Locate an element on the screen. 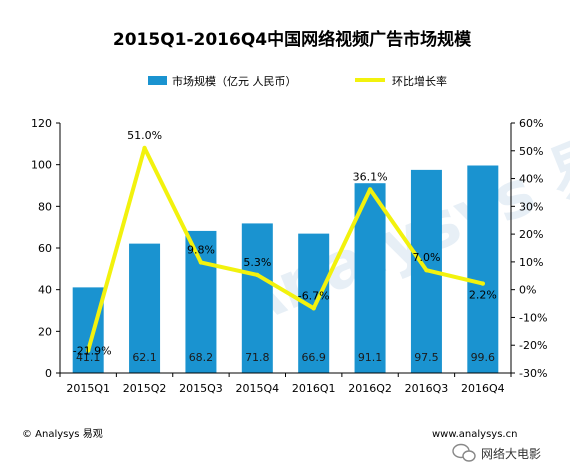  y-left-tick-label: 120 is located at coordinates (41, 123).